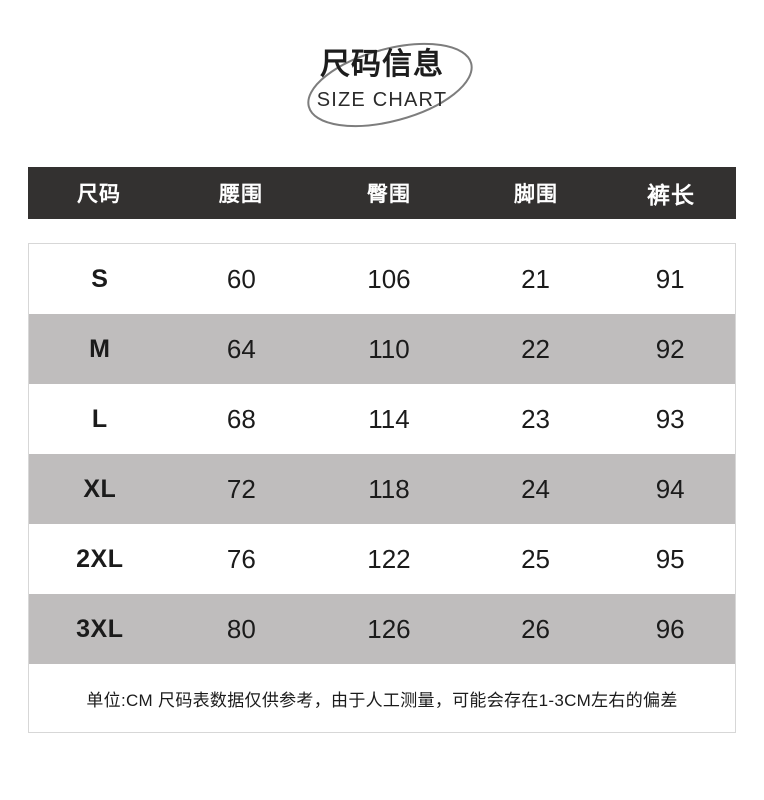  I want to click on cell-size: L, so click(99, 418).